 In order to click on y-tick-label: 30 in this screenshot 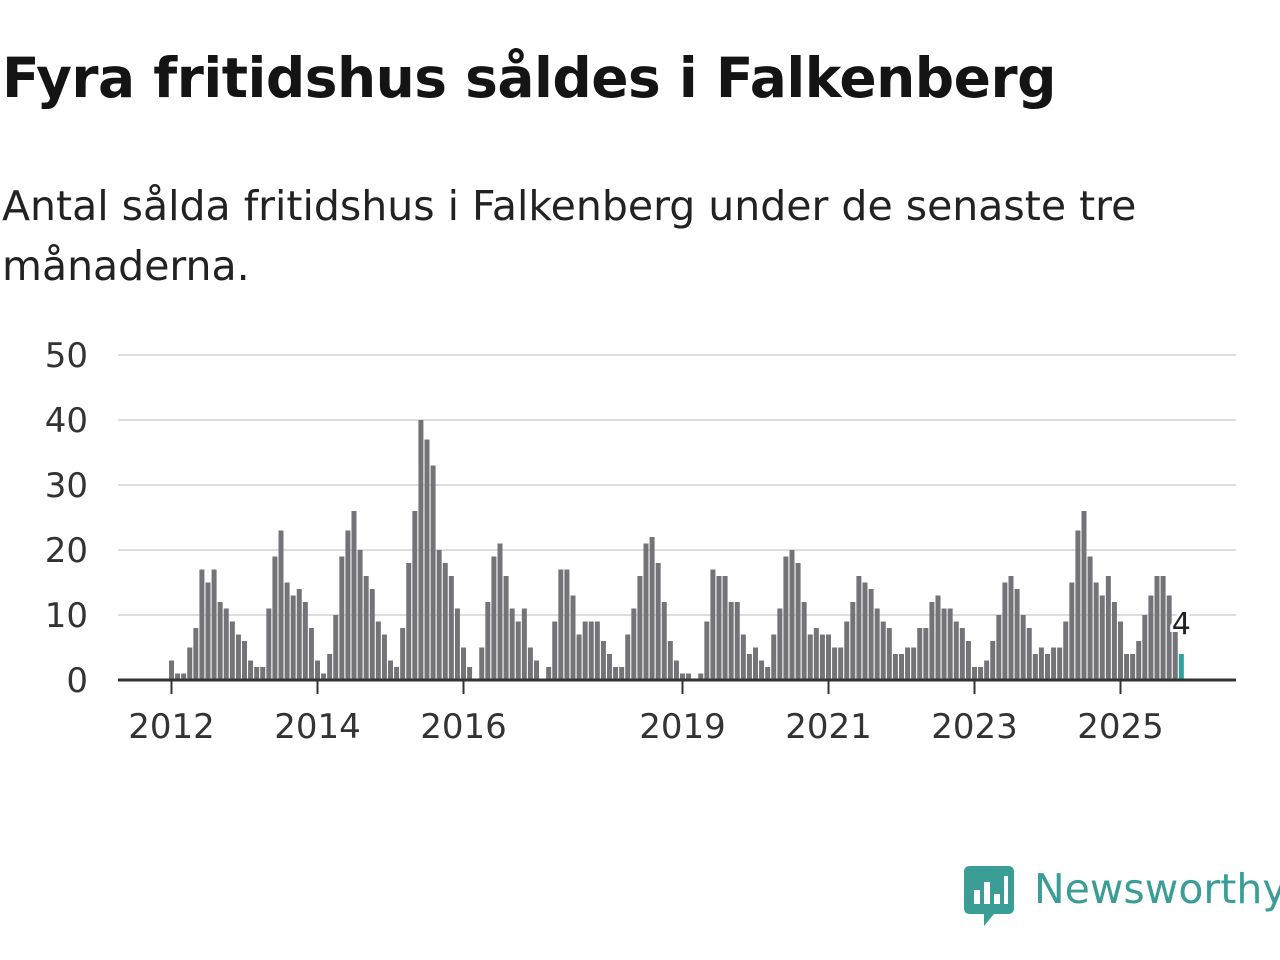, I will do `click(66, 486)`.